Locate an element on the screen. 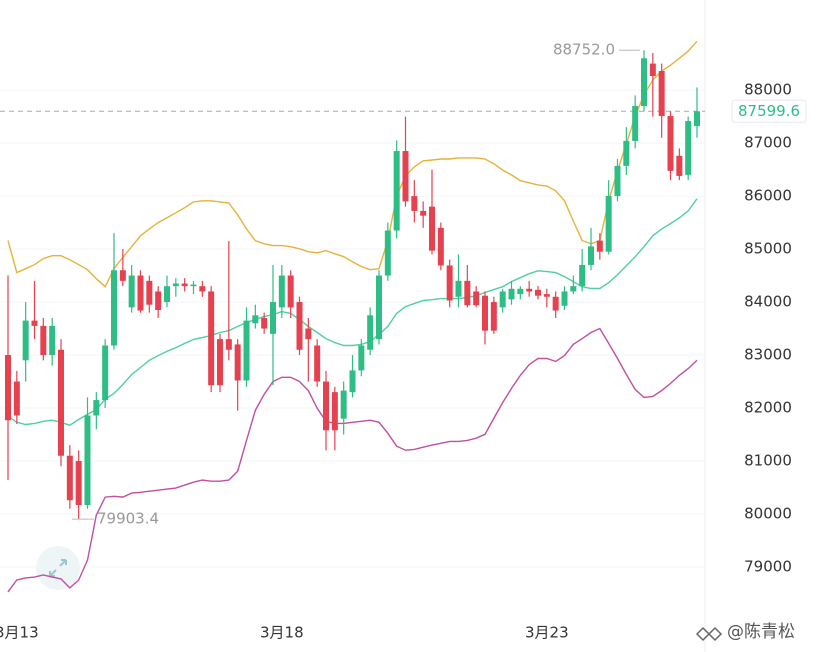 The image size is (830, 652). low-marker-label: 79903.4 is located at coordinates (128, 519).